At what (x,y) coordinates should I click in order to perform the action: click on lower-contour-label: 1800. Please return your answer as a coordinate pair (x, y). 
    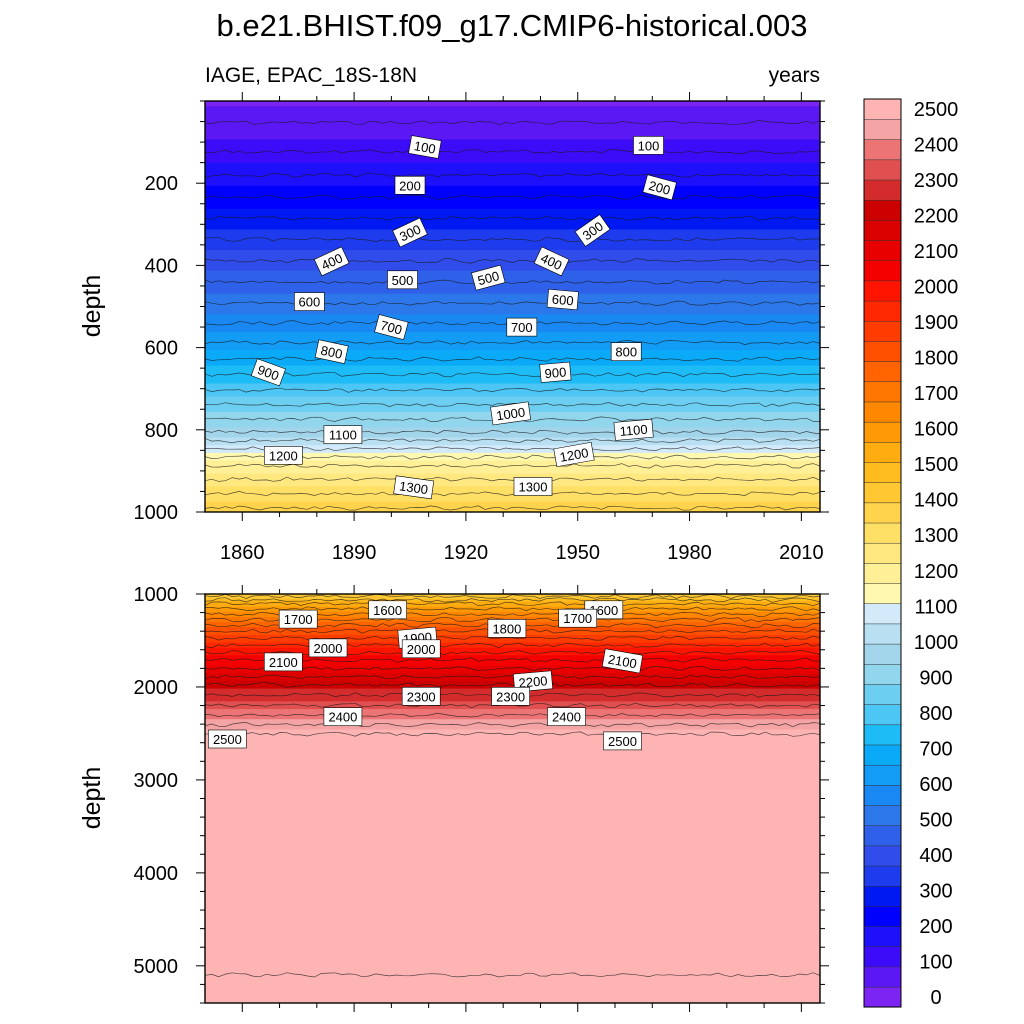
    Looking at the image, I should click on (507, 628).